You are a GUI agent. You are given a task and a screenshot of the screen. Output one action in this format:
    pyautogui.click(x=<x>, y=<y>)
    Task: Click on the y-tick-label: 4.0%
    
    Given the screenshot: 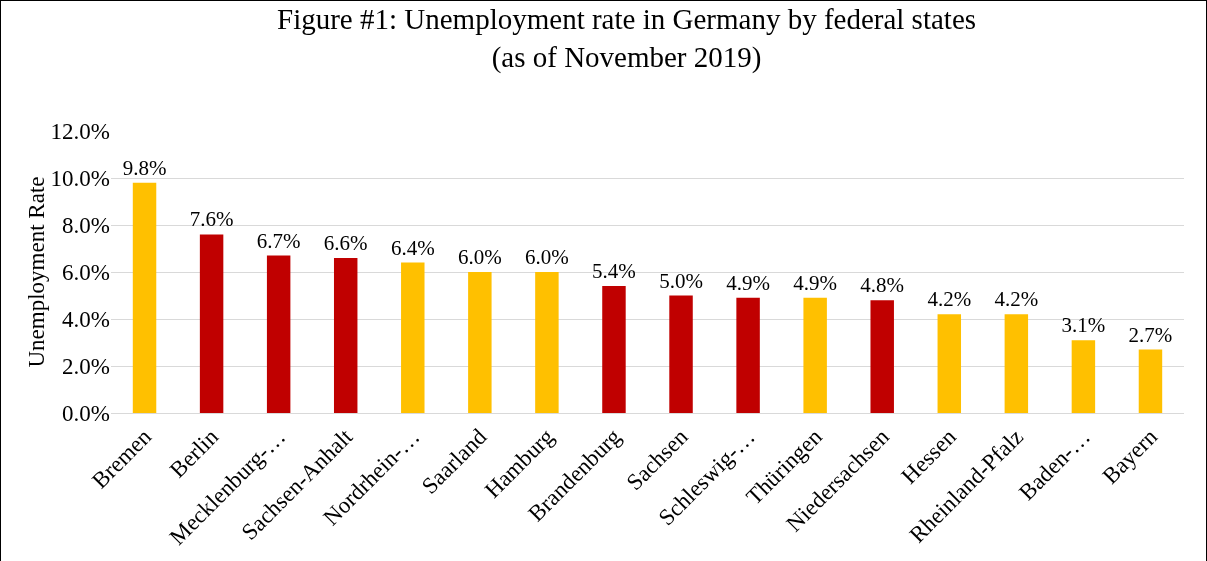 What is the action you would take?
    pyautogui.click(x=86, y=320)
    